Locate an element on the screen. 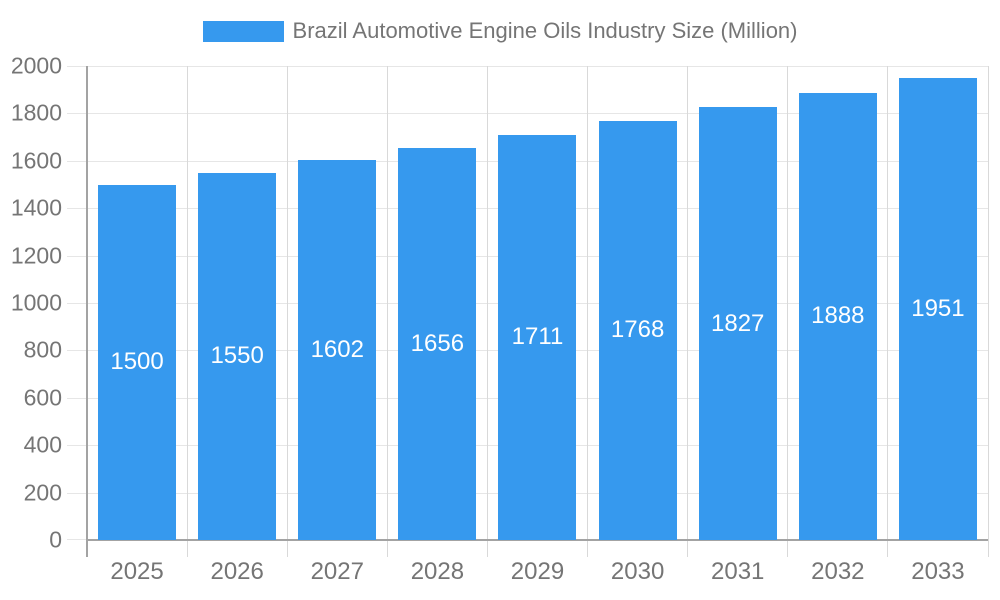  x-axis-label: 2025 is located at coordinates (137, 571).